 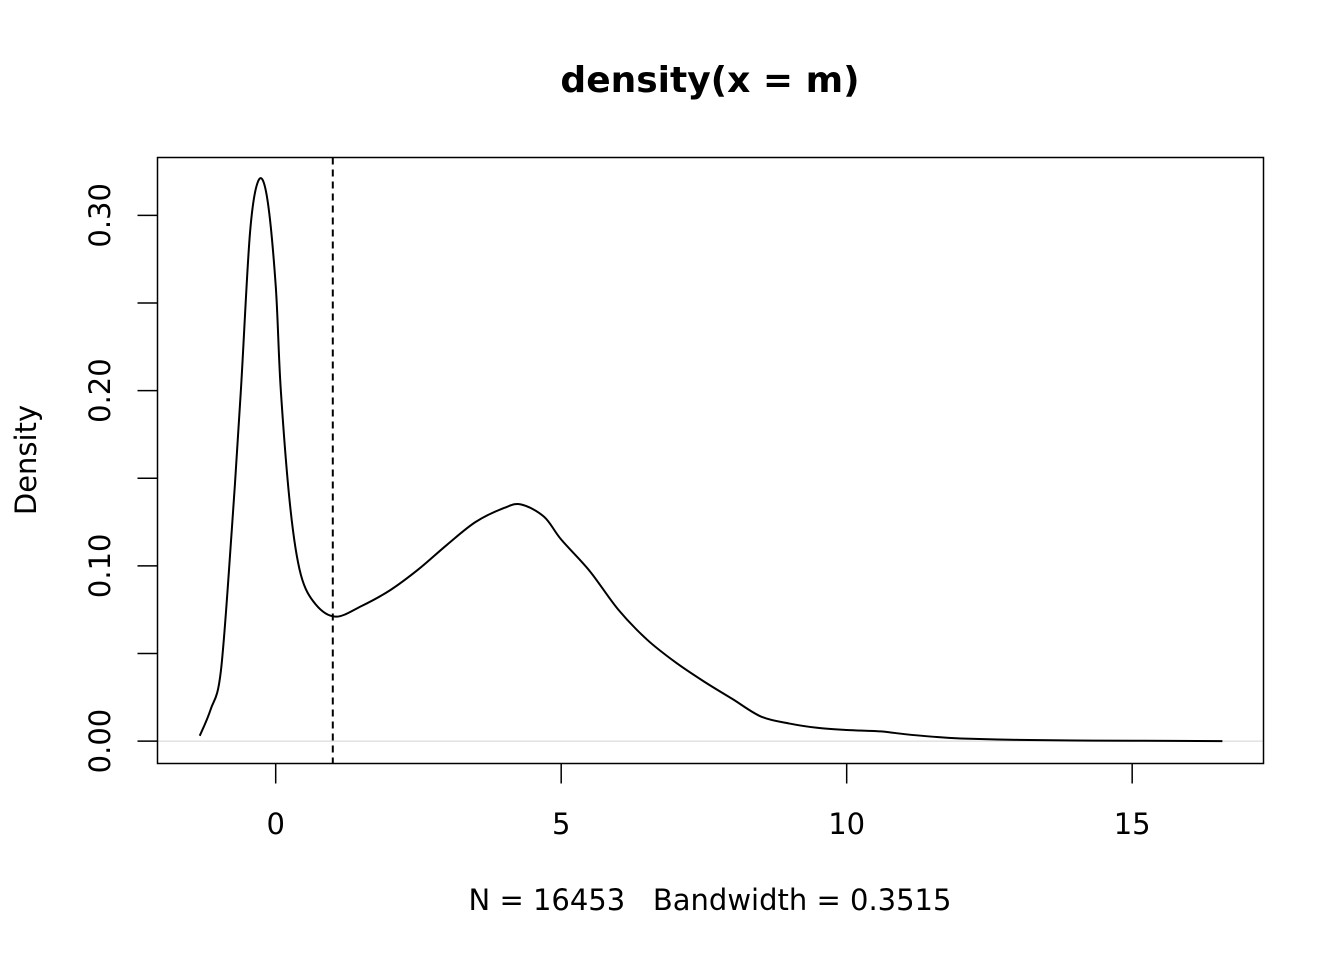 I want to click on y-axis: 0.00 0.10 0.20 0.30, so click(x=120, y=478).